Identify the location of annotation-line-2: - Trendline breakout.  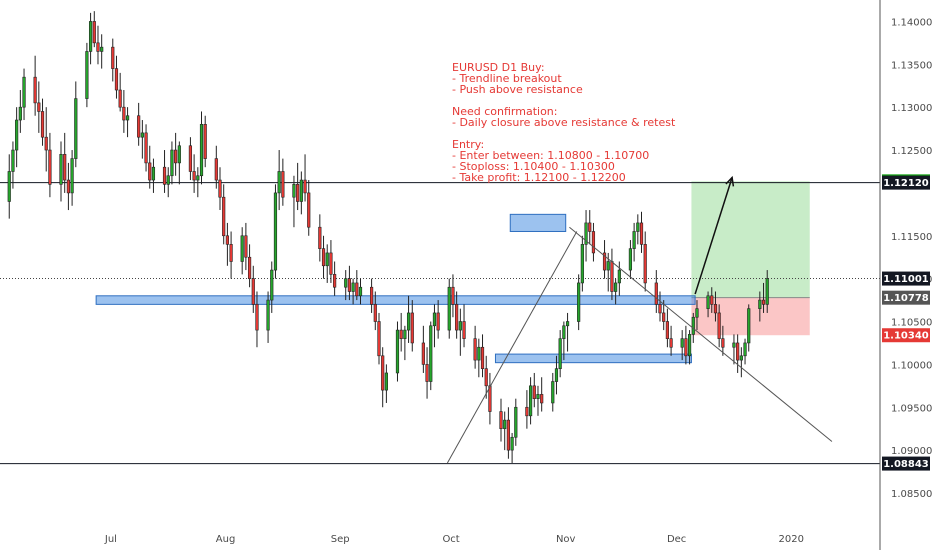
(507, 78).